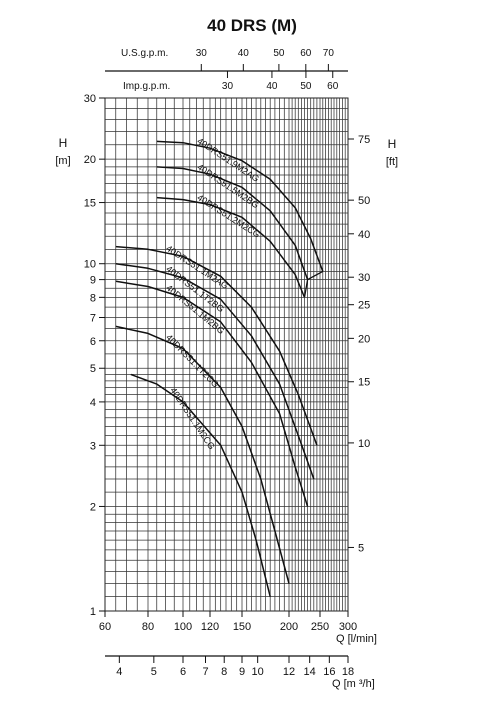 This screenshot has height=709, width=485. Describe the element at coordinates (279, 53) in the screenshot. I see `us-gpm-tick-label: 50` at that location.